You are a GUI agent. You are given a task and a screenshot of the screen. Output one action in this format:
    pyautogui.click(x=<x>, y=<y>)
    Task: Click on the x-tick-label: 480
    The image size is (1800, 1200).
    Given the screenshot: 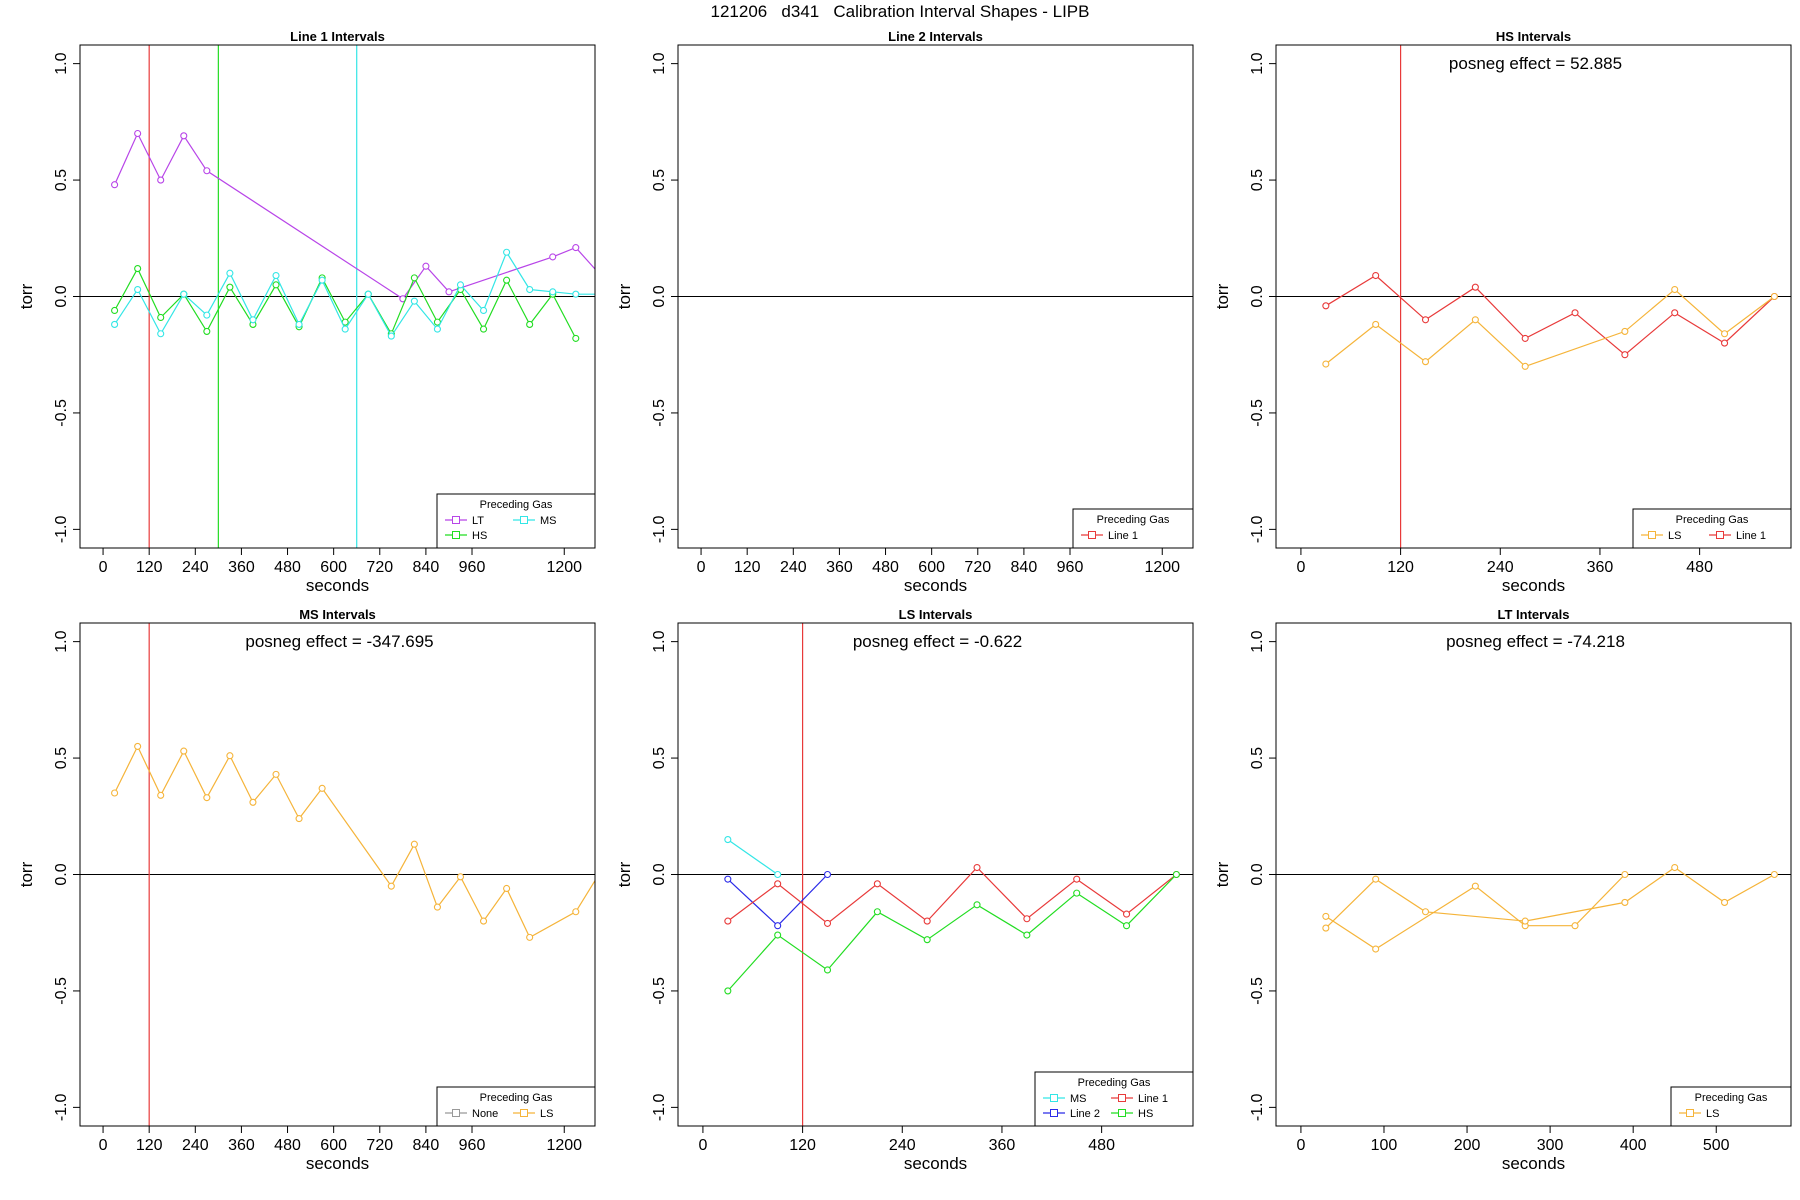 What is the action you would take?
    pyautogui.click(x=885, y=567)
    